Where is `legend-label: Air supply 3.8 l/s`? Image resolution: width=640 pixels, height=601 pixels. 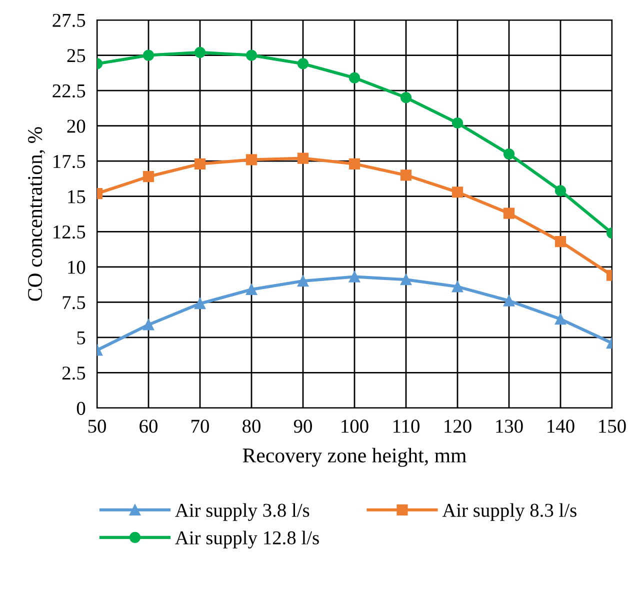
legend-label: Air supply 3.8 l/s is located at coordinates (242, 512).